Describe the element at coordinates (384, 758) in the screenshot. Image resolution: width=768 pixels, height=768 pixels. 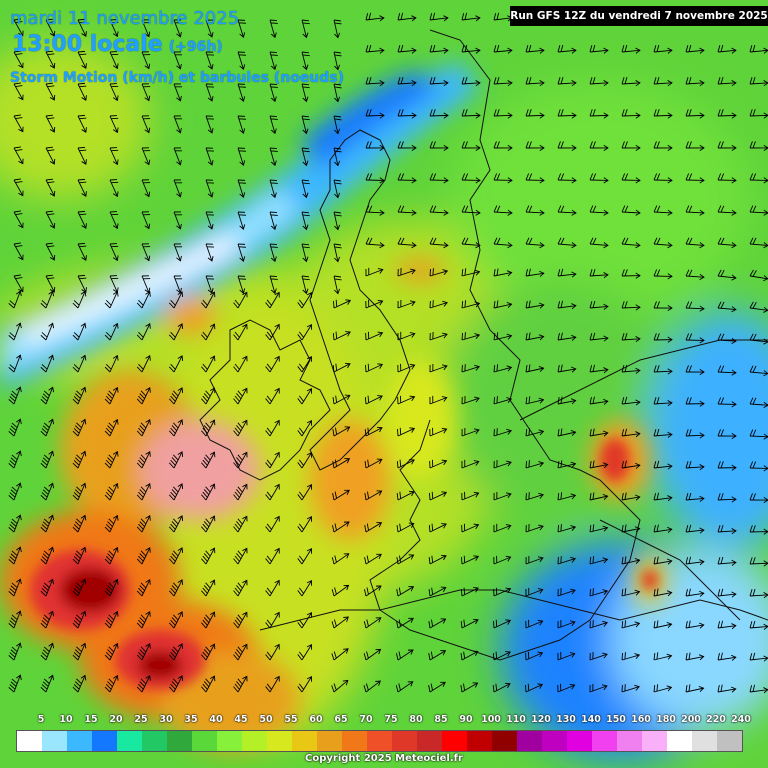
I see `copyright: Copyright 2025 Meteociel.fr` at that location.